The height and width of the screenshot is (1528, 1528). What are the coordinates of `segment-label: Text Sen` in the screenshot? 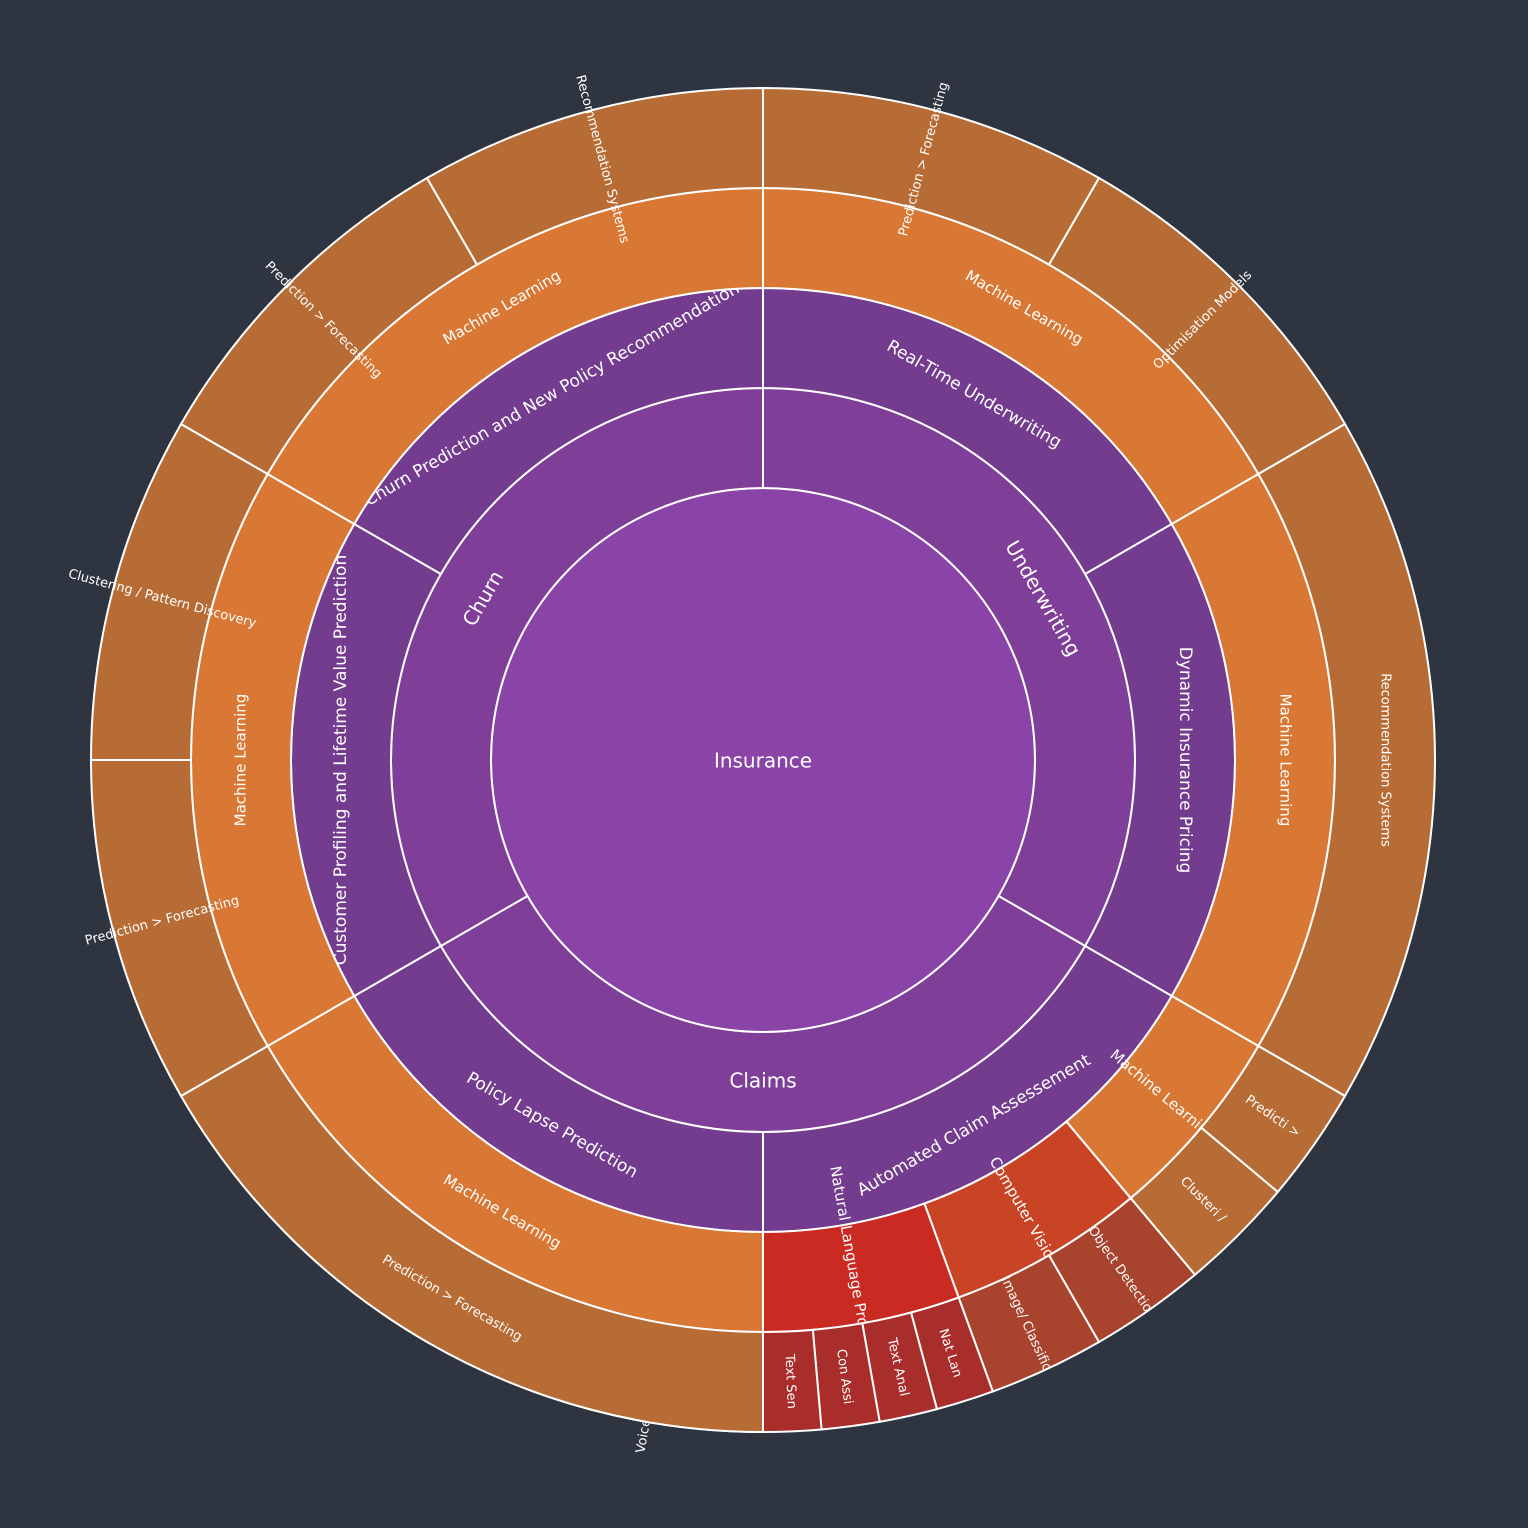 It's located at (789, 1381).